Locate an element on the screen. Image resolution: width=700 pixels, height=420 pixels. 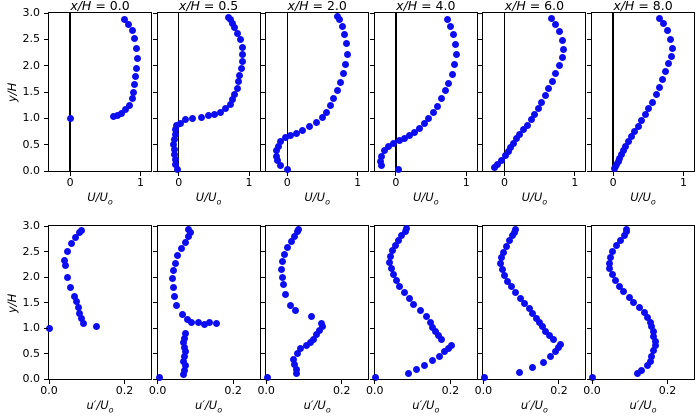
subplot-title: x/H = 0.0 is located at coordinates (100, 6).